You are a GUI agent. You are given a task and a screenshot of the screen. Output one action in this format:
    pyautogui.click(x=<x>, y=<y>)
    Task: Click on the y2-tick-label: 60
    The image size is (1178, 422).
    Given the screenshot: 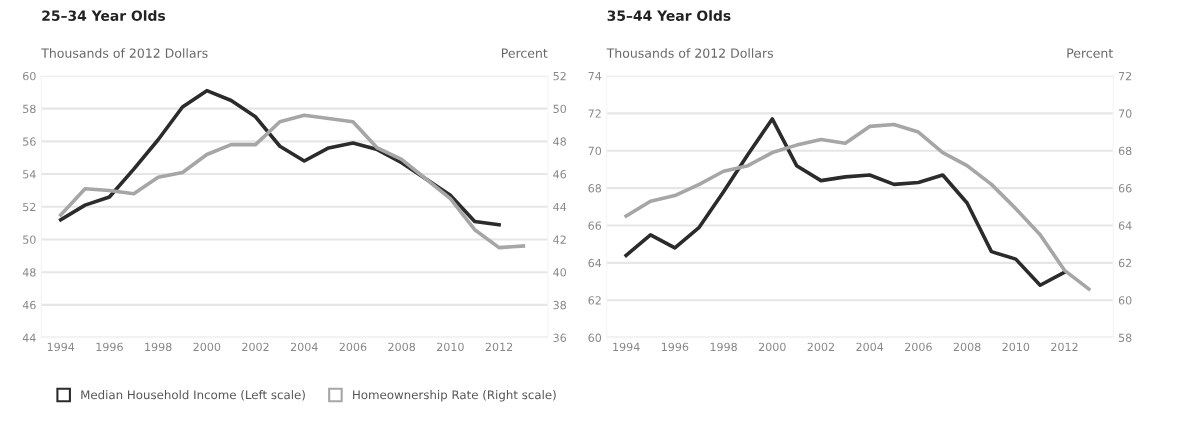 What is the action you would take?
    pyautogui.click(x=1125, y=300)
    